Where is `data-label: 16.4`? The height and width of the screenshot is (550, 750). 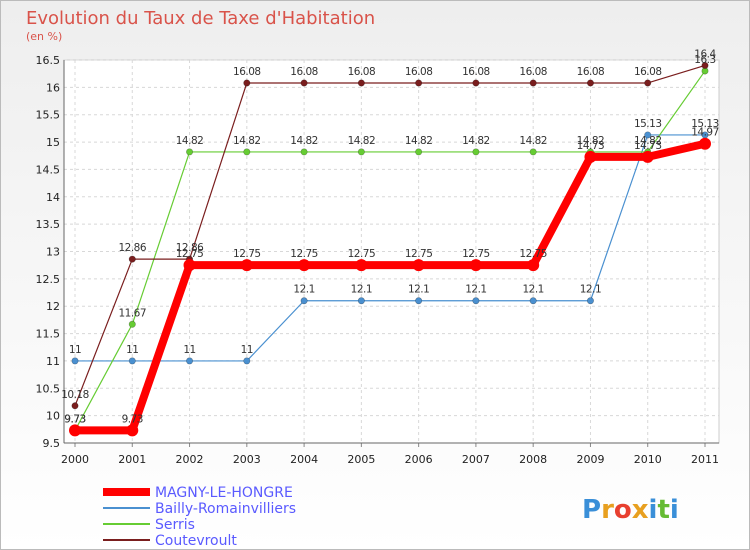 data-label: 16.4 is located at coordinates (705, 54).